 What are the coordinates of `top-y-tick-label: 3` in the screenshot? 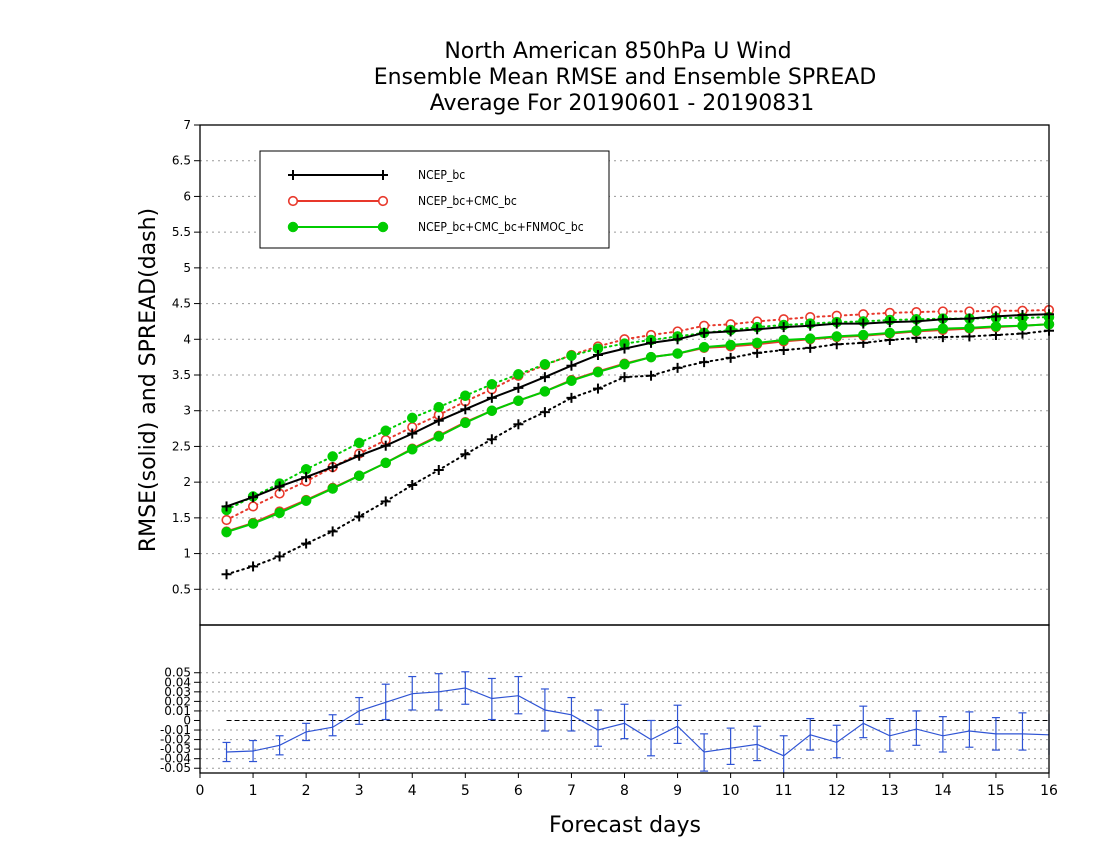 It's located at (187, 411).